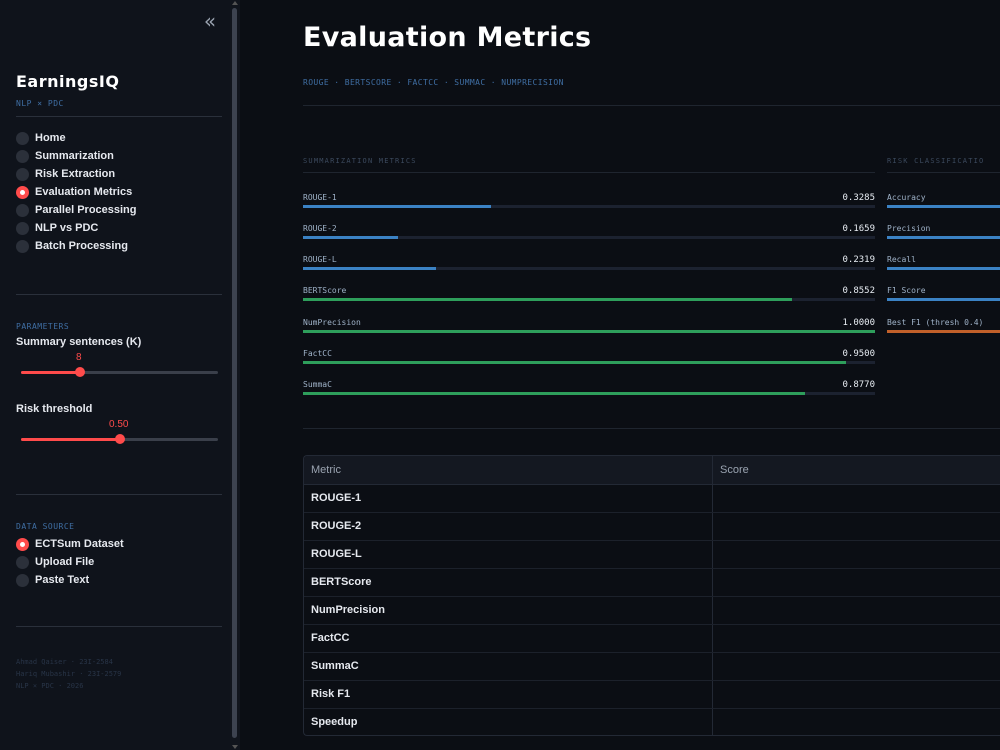 The height and width of the screenshot is (750, 1000). Describe the element at coordinates (235, 747) in the screenshot. I see `scroll-down-icon` at that location.